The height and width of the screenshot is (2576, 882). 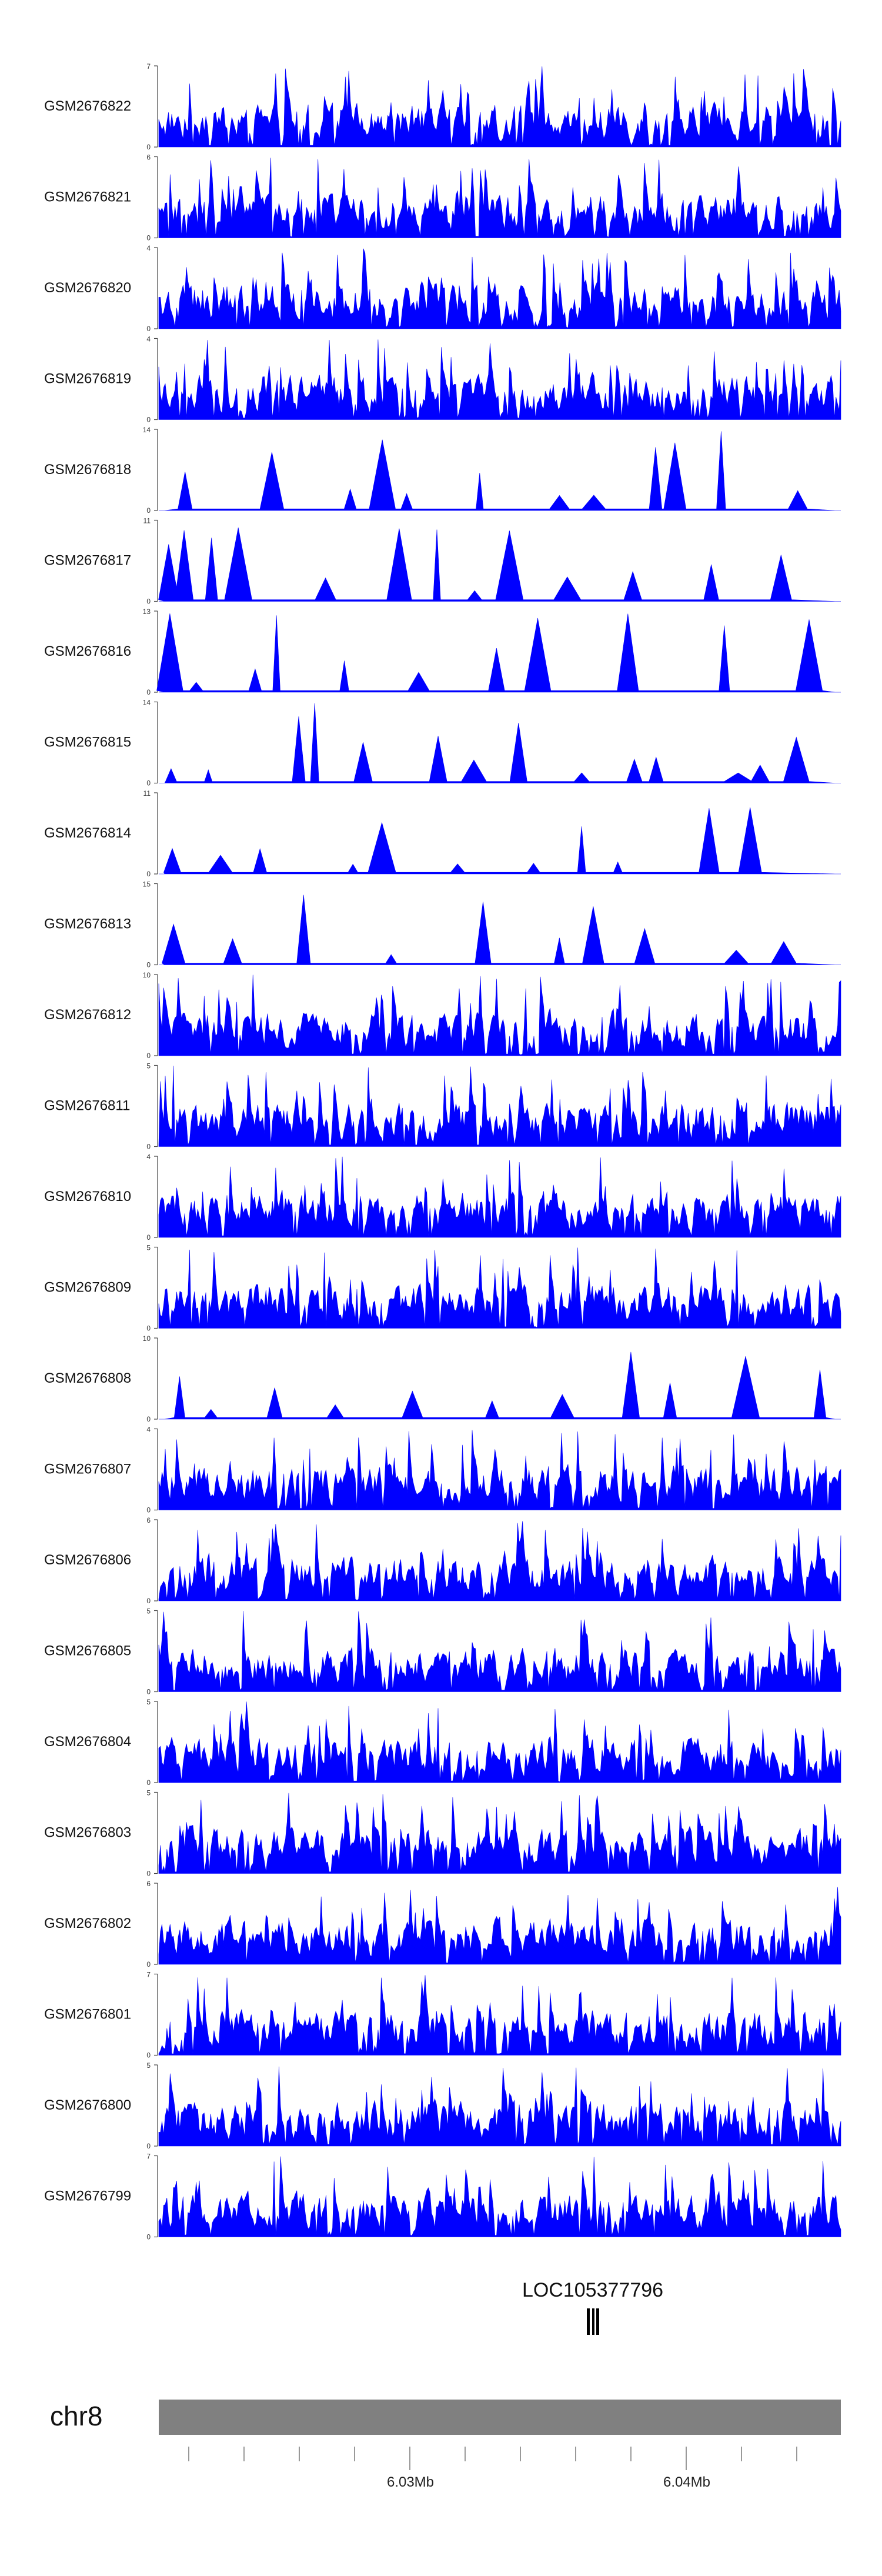 What do you see at coordinates (442, 2105) in the screenshot?
I see `track-GSM2676800: GSM2676800 5 0` at bounding box center [442, 2105].